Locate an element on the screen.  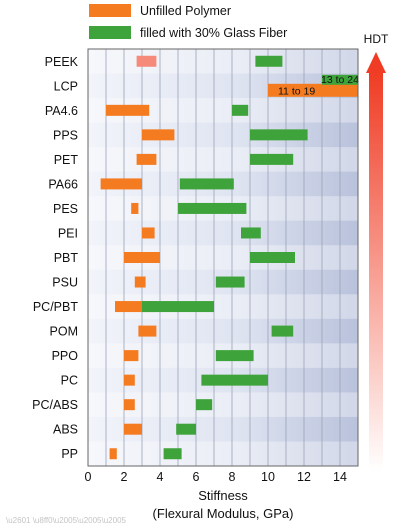
legend-swatch-unfilled is located at coordinates (110, 10).